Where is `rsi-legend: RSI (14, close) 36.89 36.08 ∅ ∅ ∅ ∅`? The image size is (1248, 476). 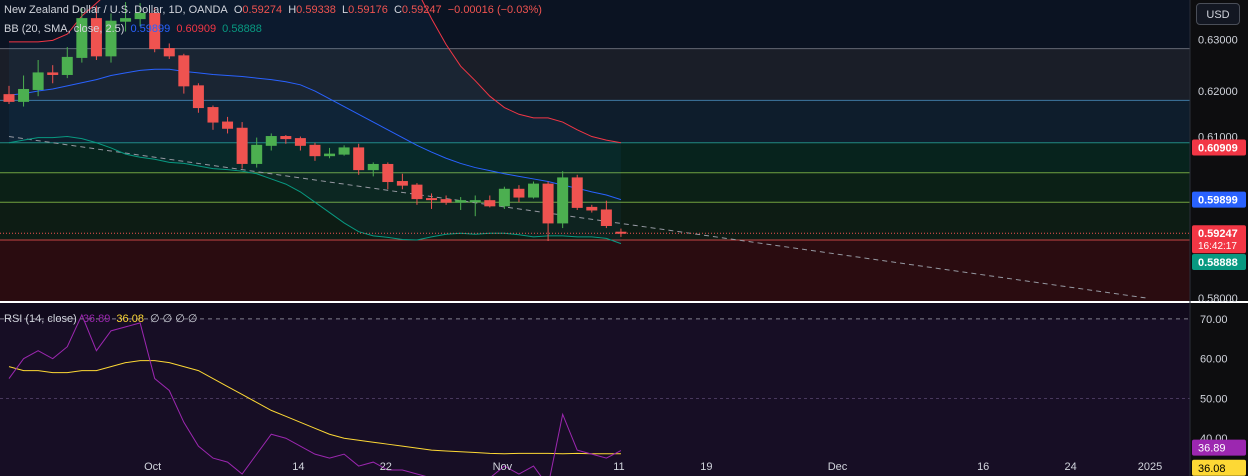 rsi-legend: RSI (14, close) 36.89 36.08 ∅ ∅ ∅ ∅ is located at coordinates (102, 318).